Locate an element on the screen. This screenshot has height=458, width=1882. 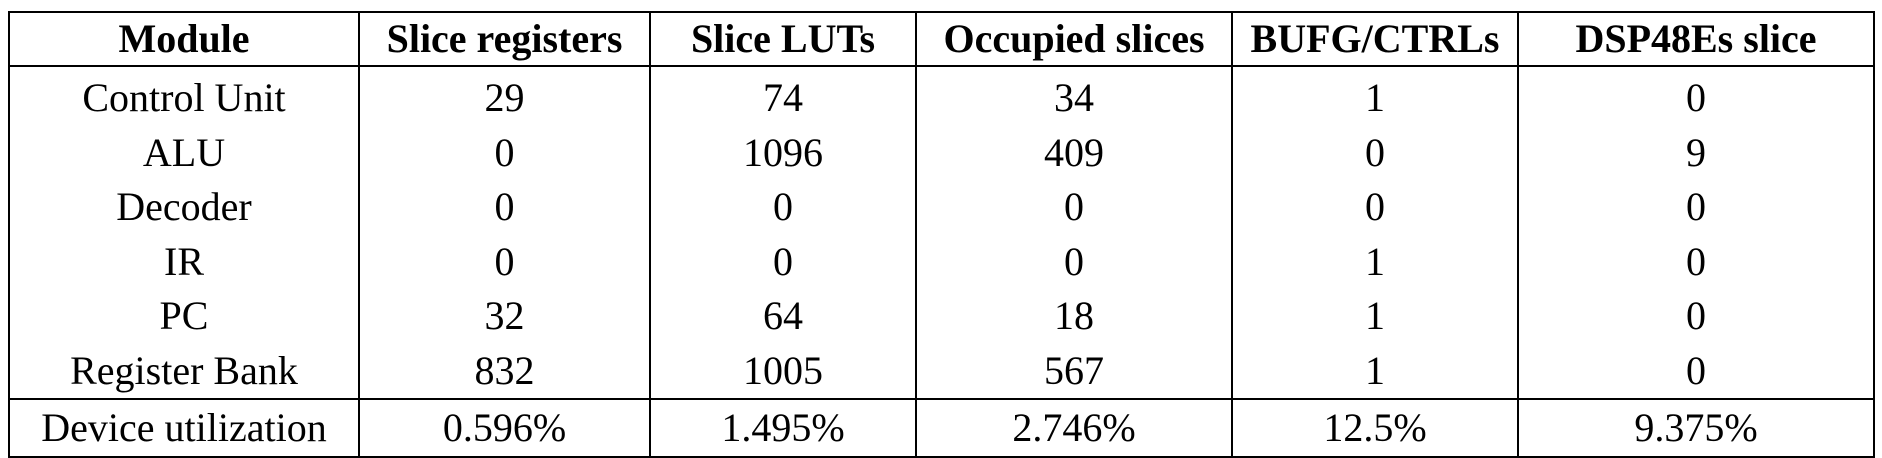
table-row: Control Unit 29 74 34 1 0 is located at coordinates (941, 96).